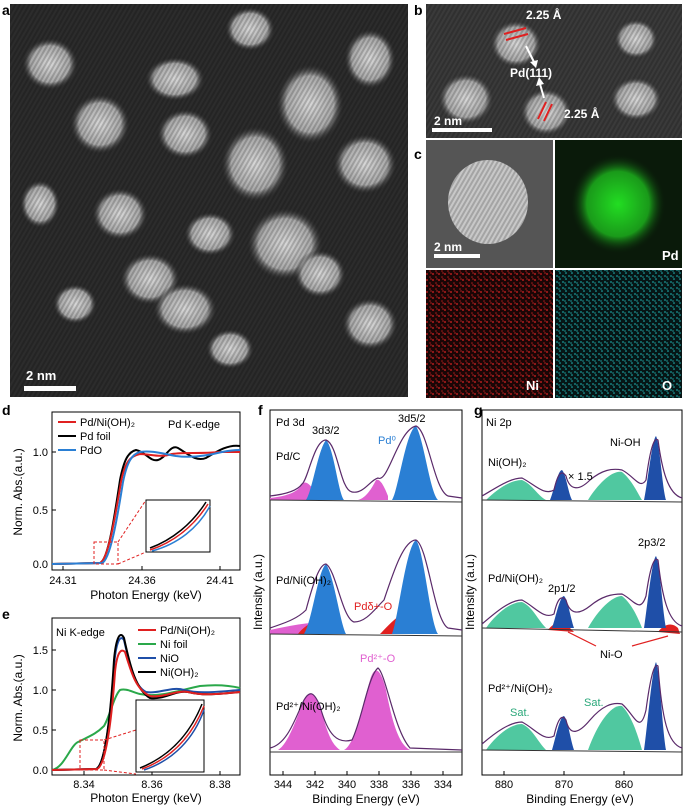  What do you see at coordinates (373, 607) in the screenshot?
I see `ann-pddelta: Pdδ+-O` at bounding box center [373, 607].